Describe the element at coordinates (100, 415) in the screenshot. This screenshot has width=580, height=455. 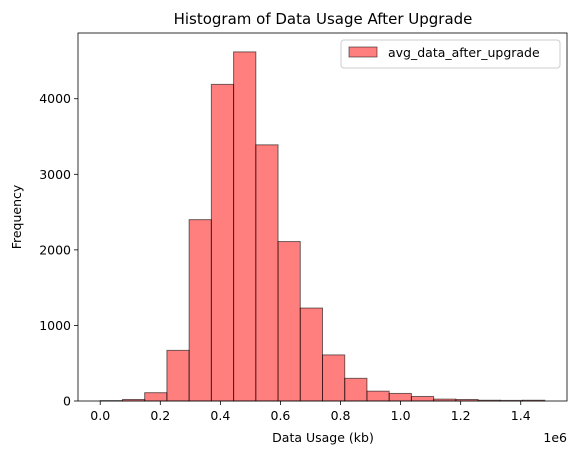
I see `x-tick-label: 0.0` at that location.